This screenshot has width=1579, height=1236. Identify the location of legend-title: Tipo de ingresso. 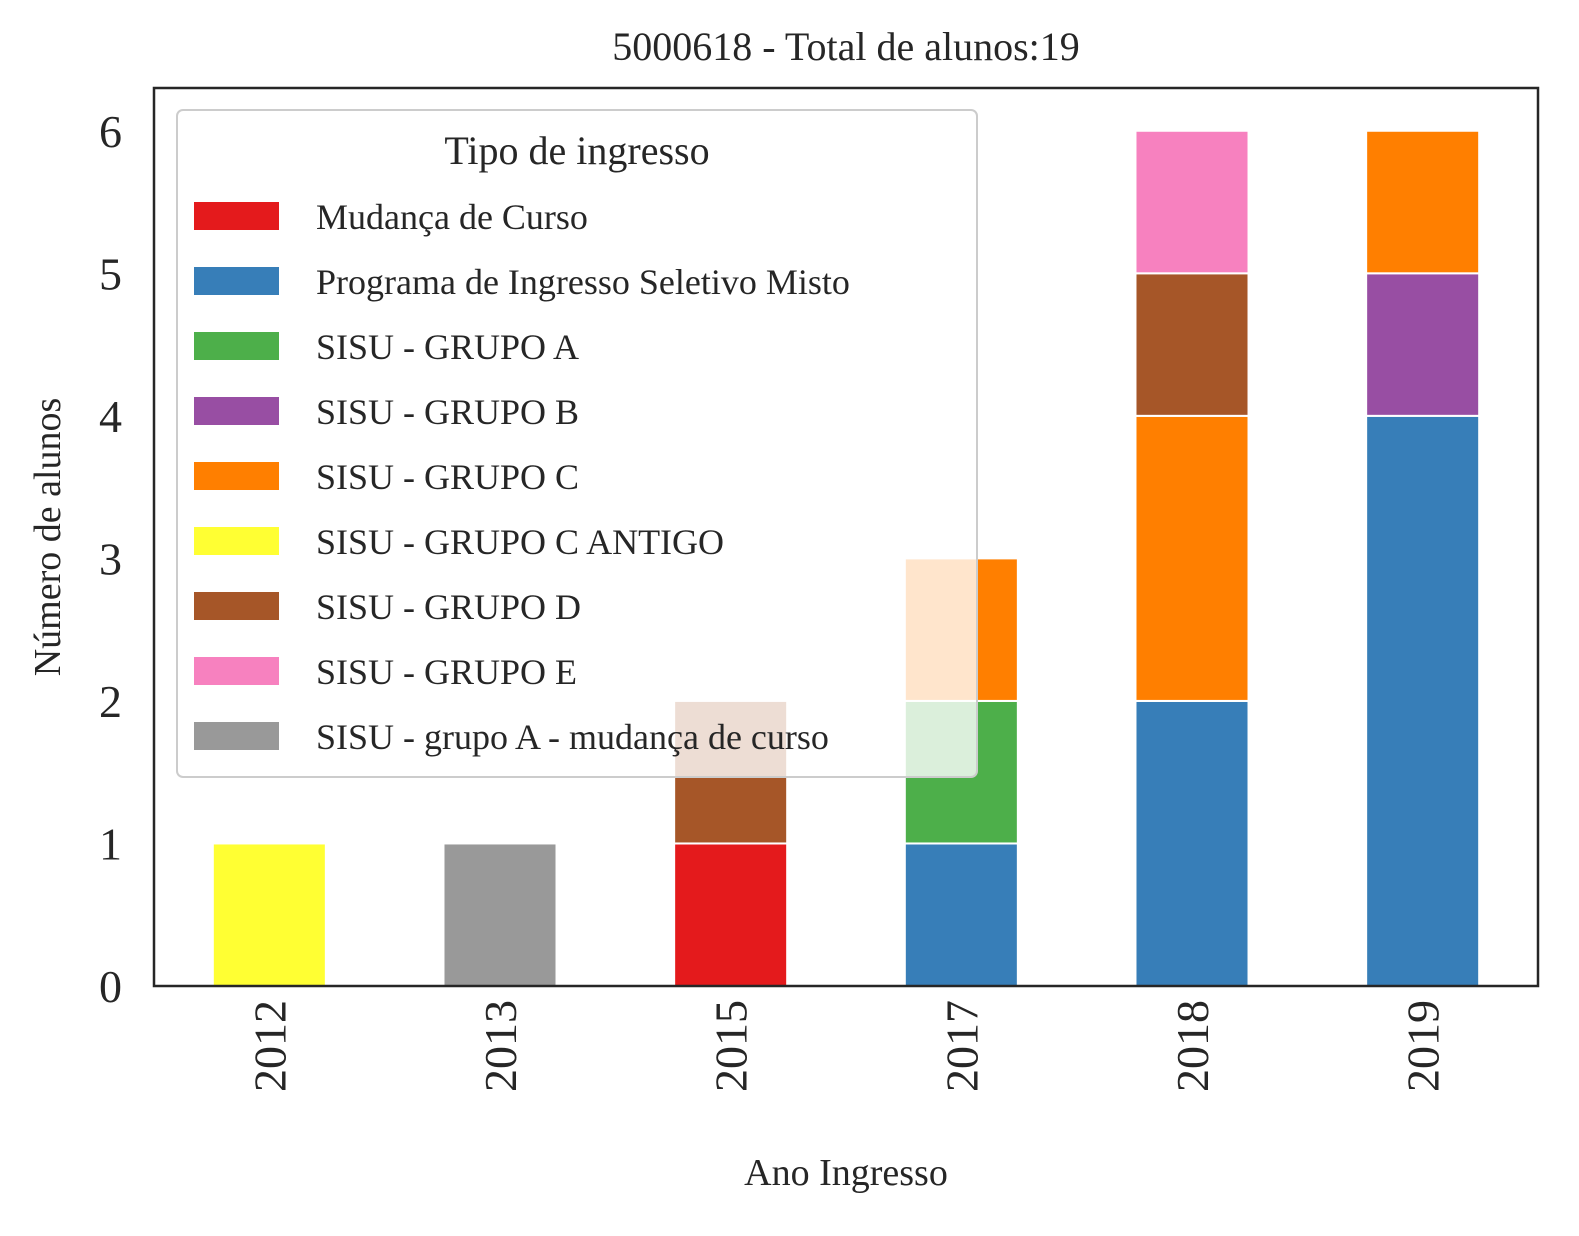
(576, 150).